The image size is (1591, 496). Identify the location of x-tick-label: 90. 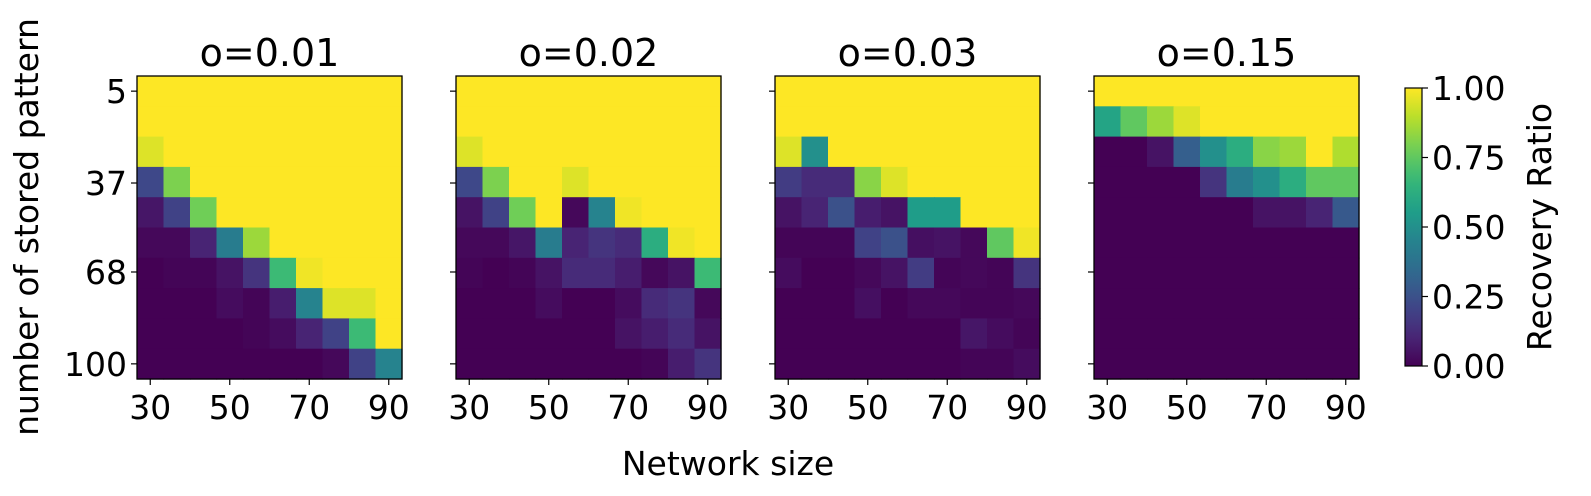
(1027, 407).